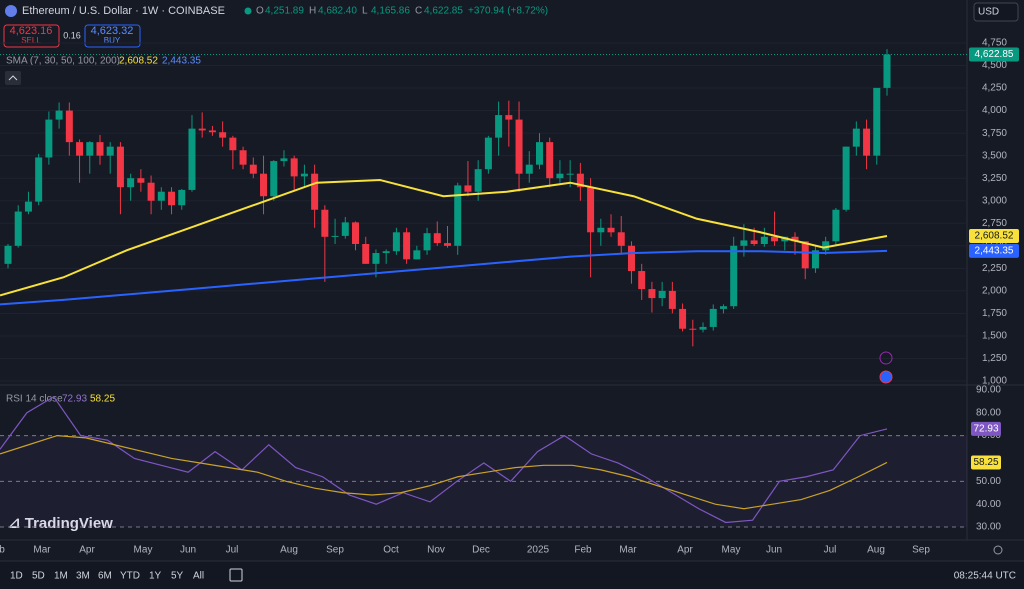 Image resolution: width=1024 pixels, height=589 pixels. I want to click on ohlc-label: L, so click(365, 11).